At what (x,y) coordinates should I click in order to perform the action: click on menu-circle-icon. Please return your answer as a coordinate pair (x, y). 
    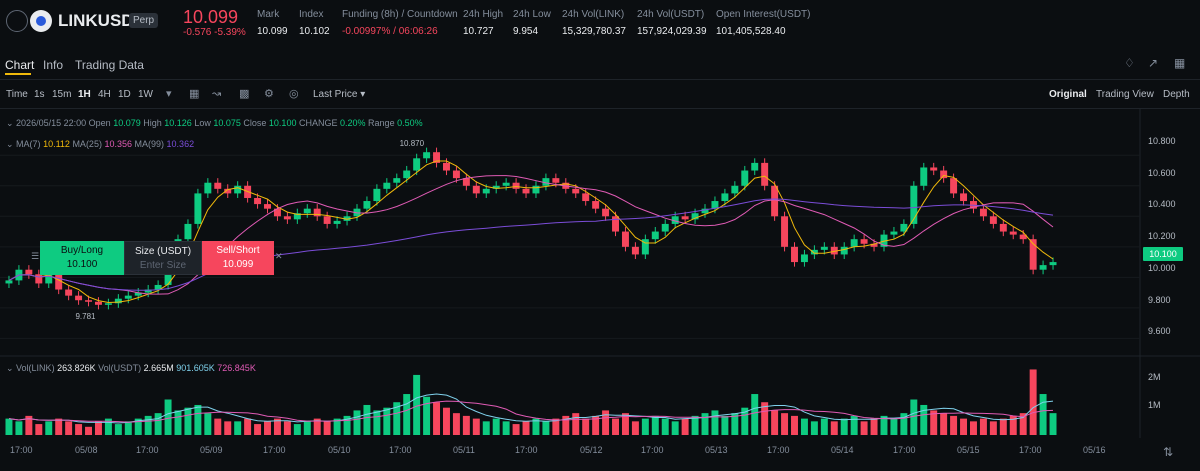
    Looking at the image, I should click on (17, 21).